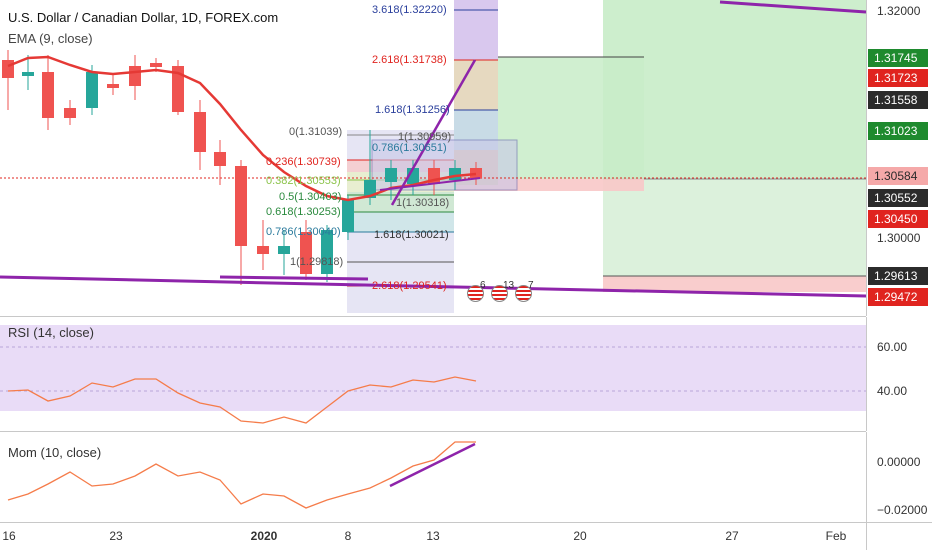 The image size is (932, 551). What do you see at coordinates (433, 368) in the screenshot?
I see `rsi-band` at bounding box center [433, 368].